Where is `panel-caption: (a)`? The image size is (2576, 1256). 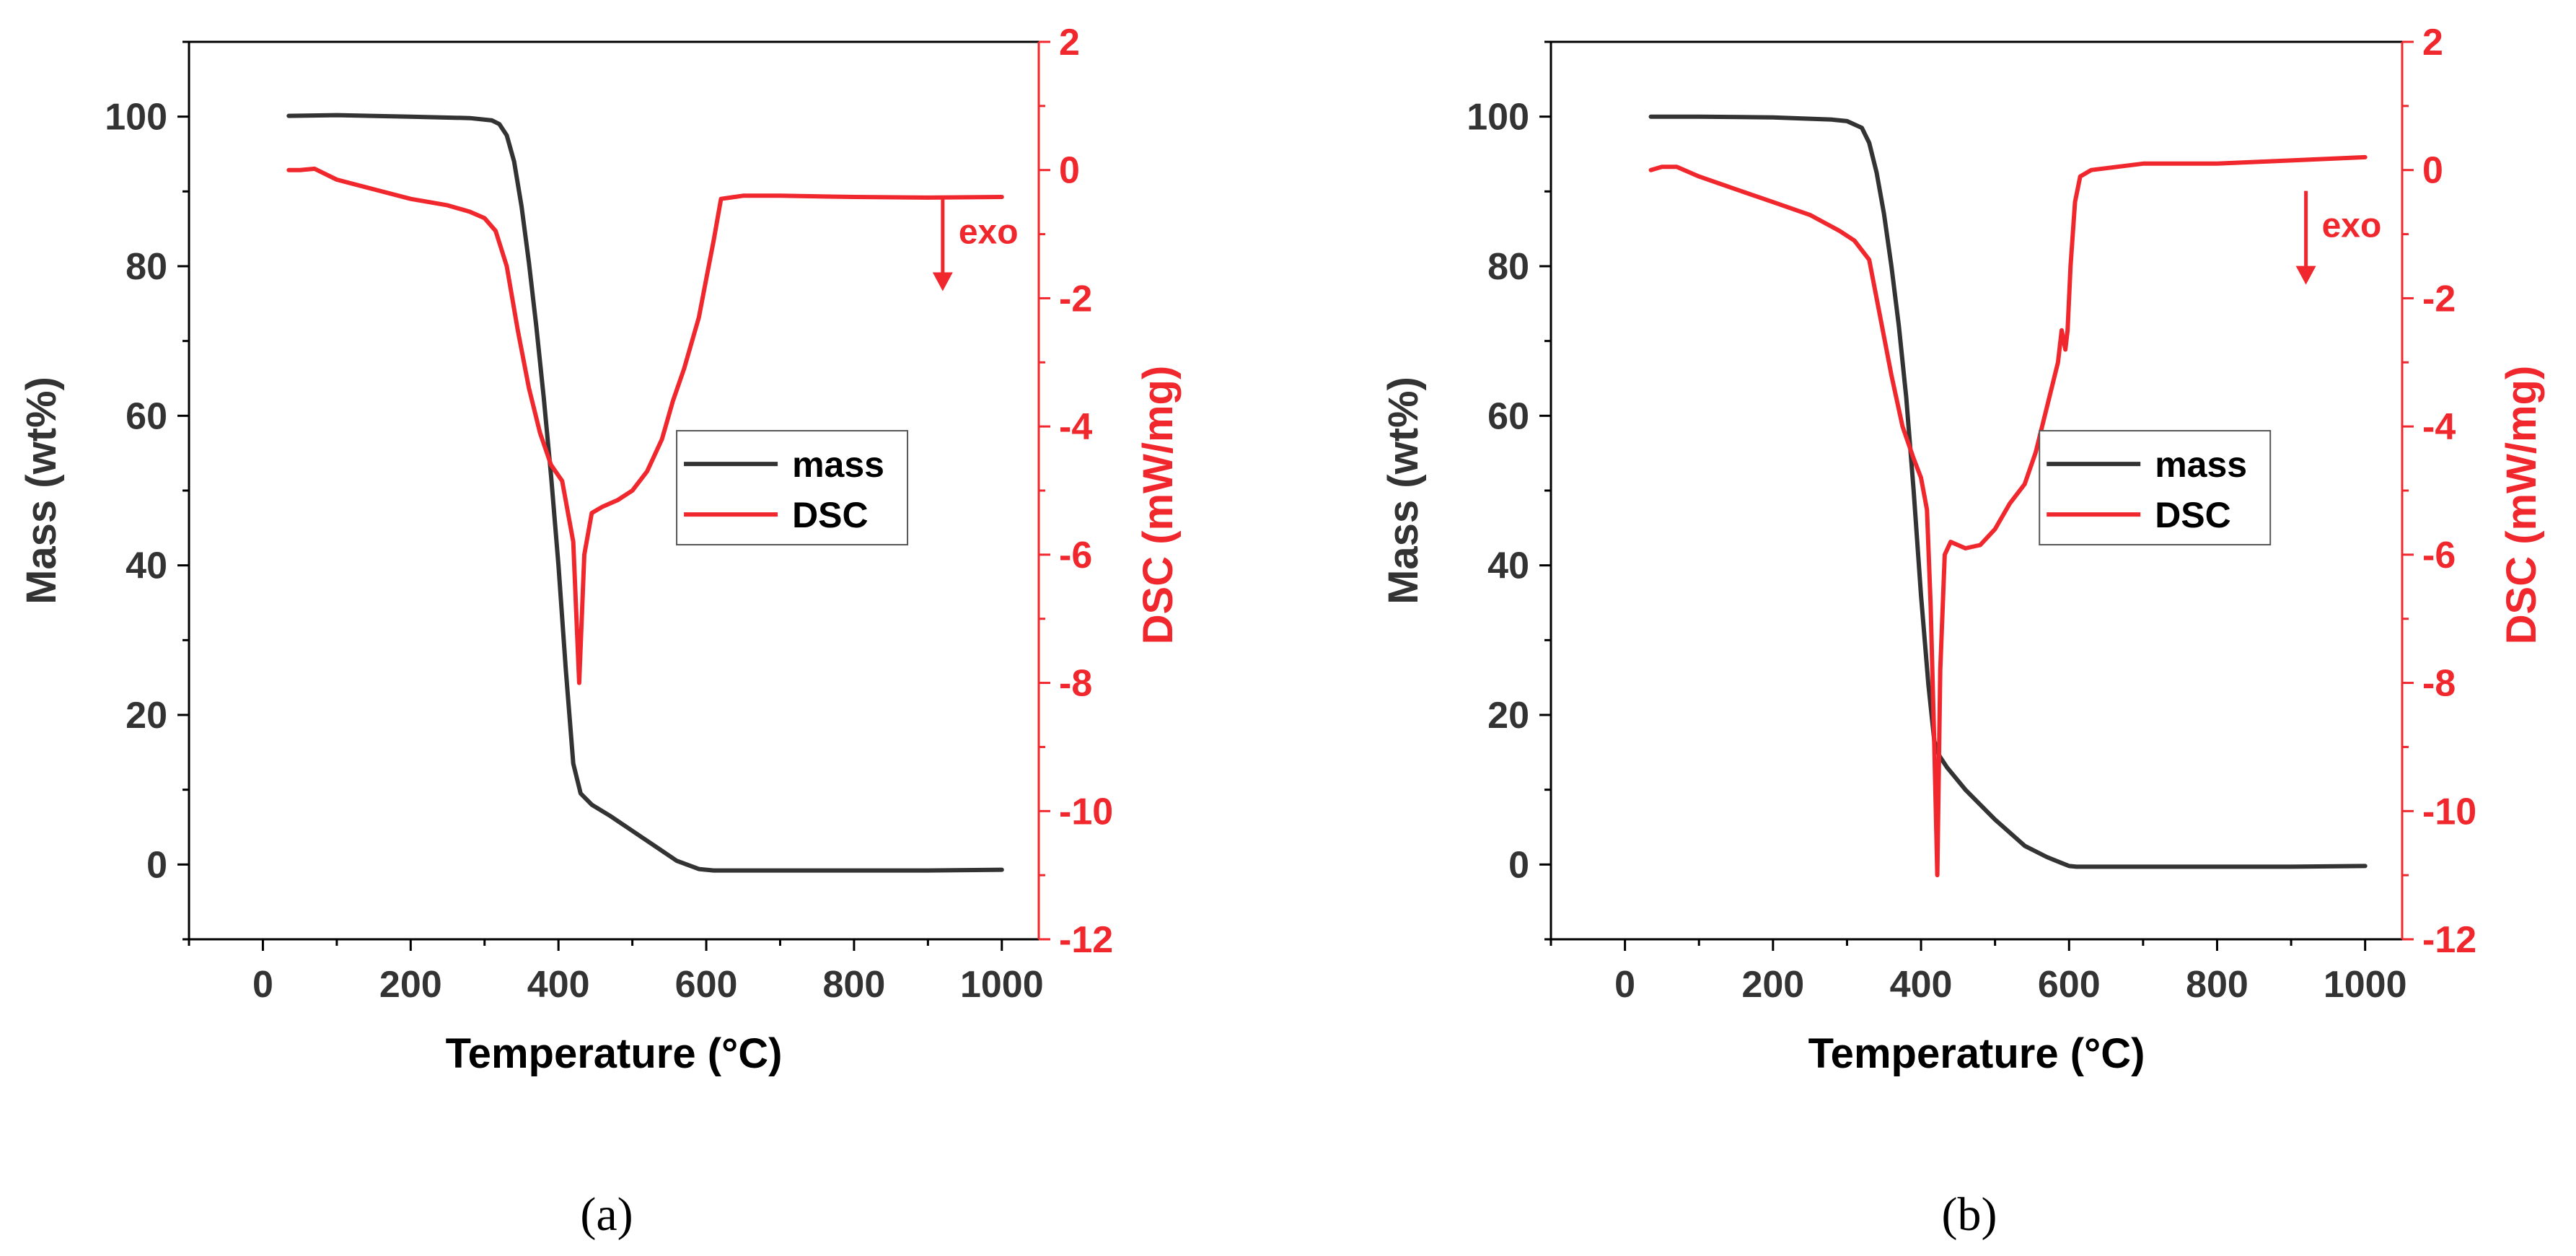 panel-caption: (a) is located at coordinates (606, 1214).